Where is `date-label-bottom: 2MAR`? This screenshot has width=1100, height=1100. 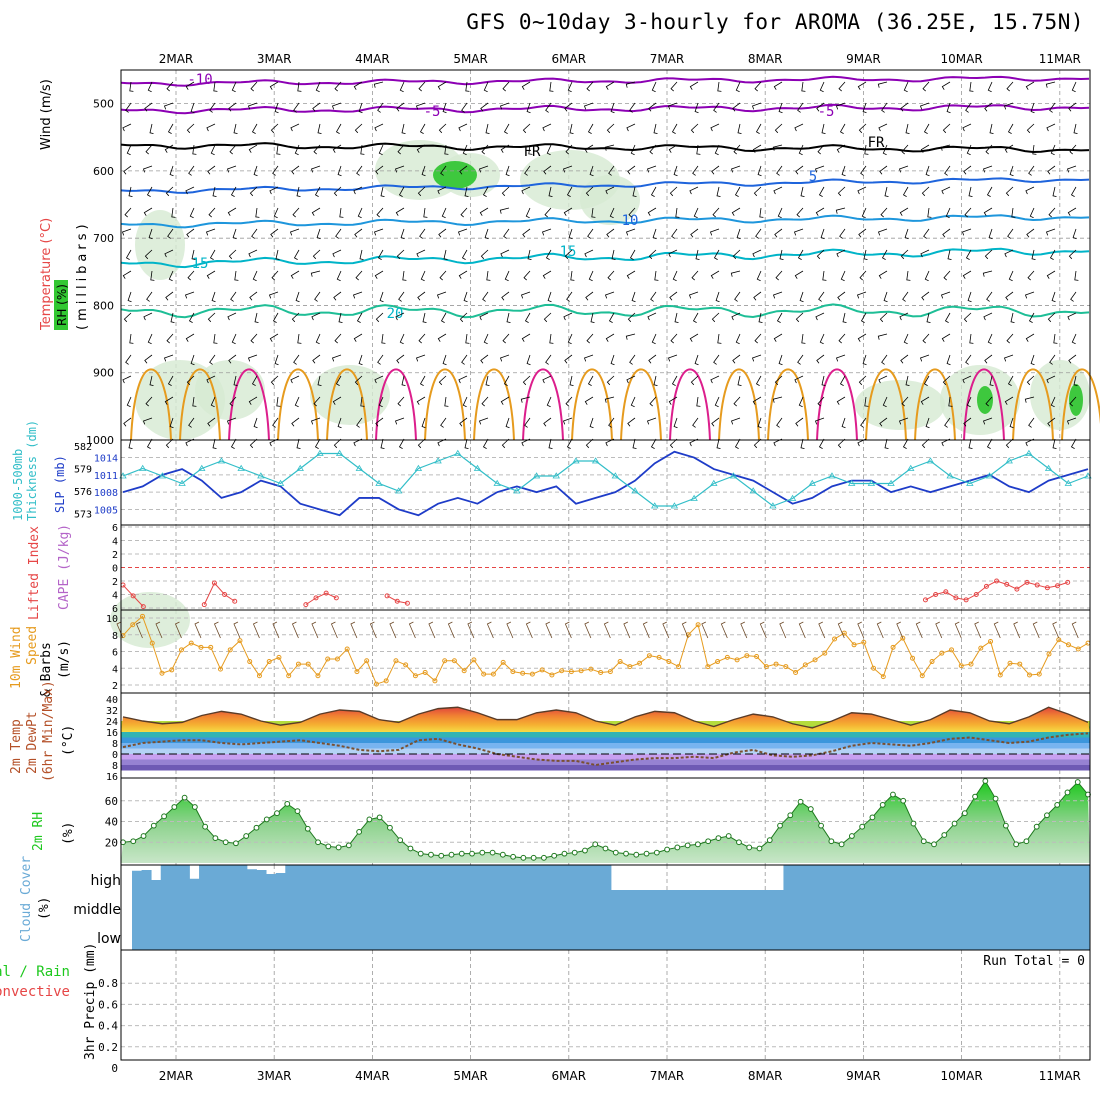
date-label-bottom: 2MAR is located at coordinates (176, 1076).